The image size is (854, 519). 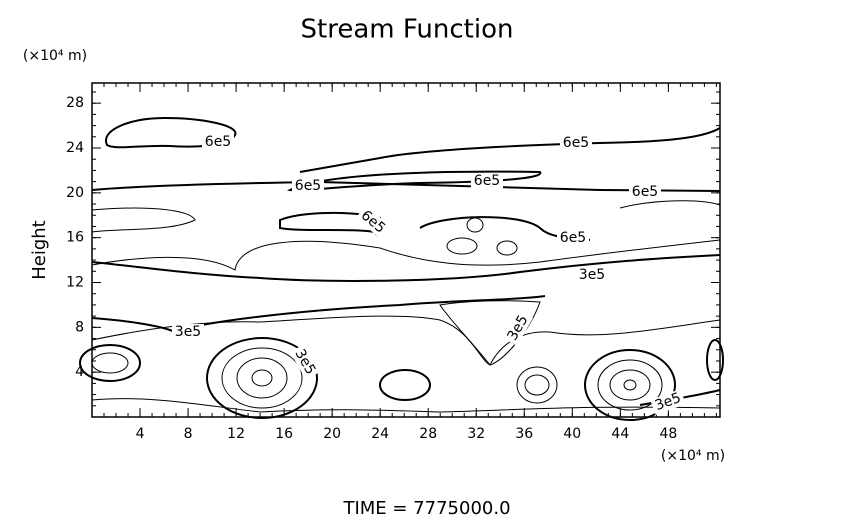 I want to click on x-tick-label: 20, so click(x=332, y=434).